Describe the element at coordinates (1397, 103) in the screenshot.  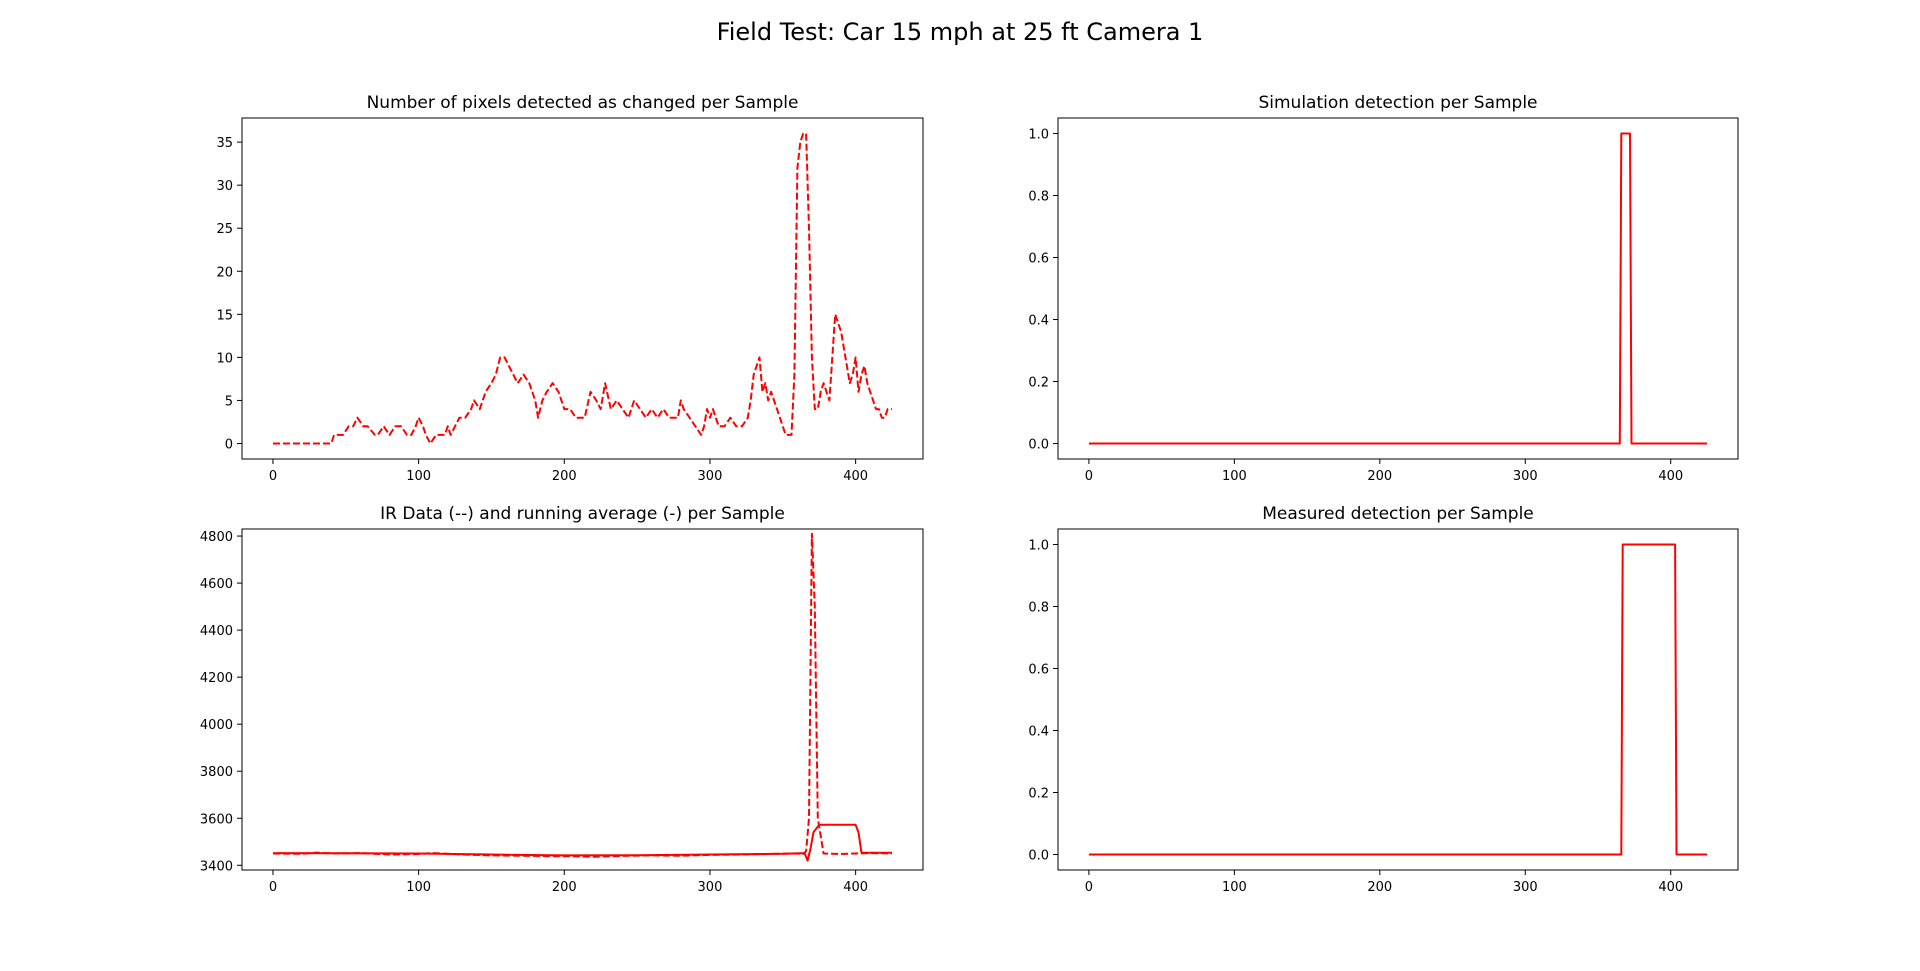
I see `chart-title: Simulation detection per Sample` at that location.